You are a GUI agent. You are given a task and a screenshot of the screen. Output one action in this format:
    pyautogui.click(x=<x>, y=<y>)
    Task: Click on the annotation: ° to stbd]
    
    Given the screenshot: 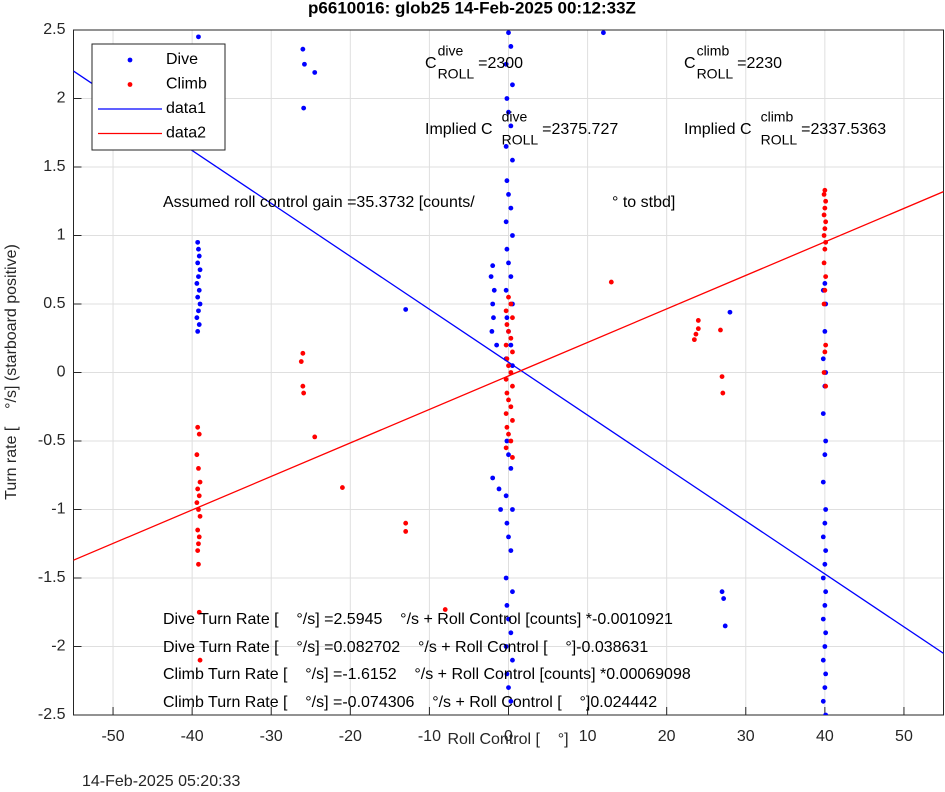 What is the action you would take?
    pyautogui.click(x=643, y=202)
    